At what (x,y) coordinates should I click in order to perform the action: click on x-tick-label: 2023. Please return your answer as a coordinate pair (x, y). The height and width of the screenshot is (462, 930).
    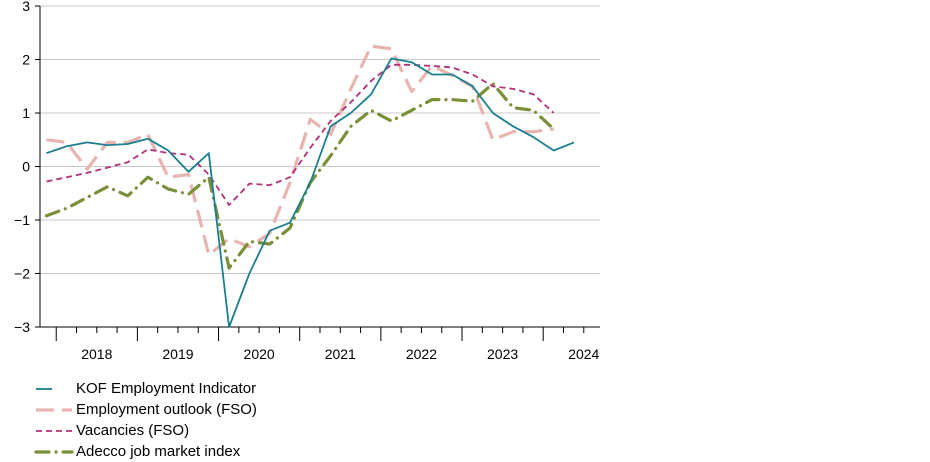
    Looking at the image, I should click on (502, 354).